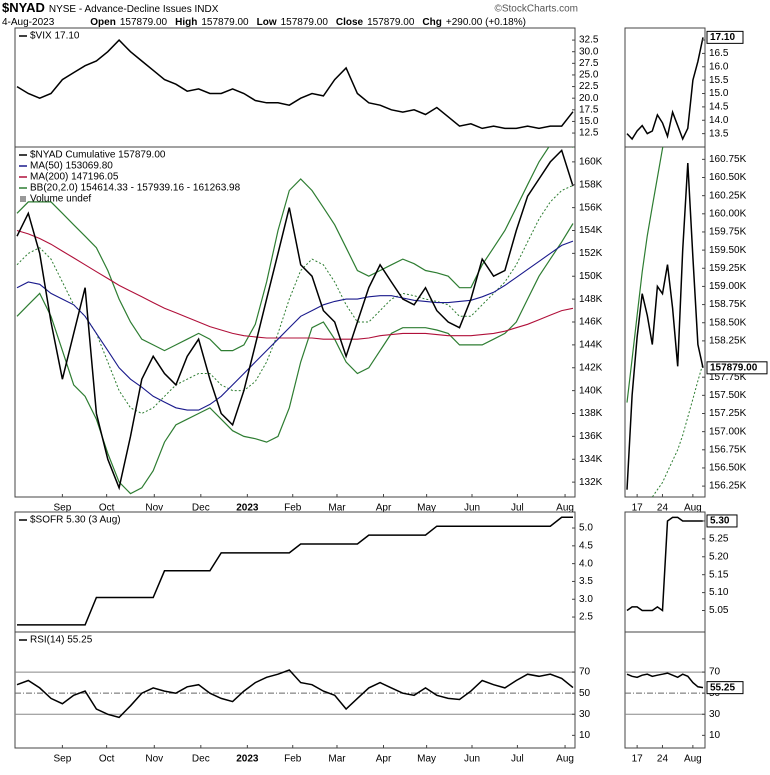  I want to click on x-tick-label: Sep, so click(62, 759).